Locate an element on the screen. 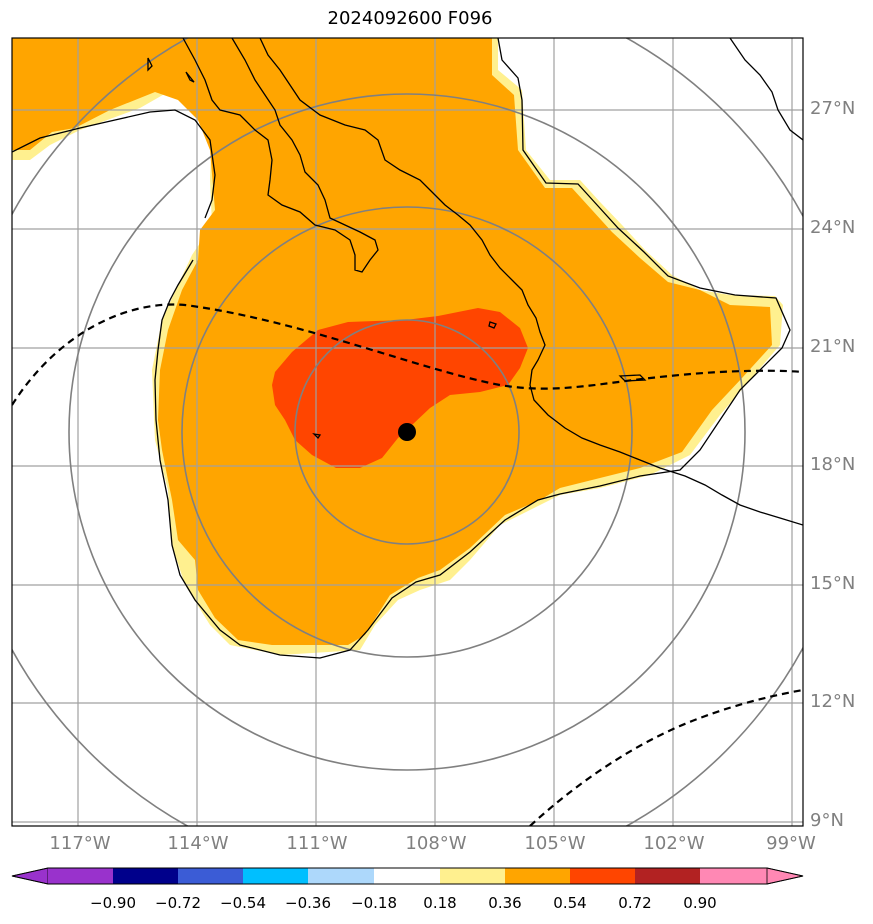 The width and height of the screenshot is (873, 924). colorbar-label-4: −0.36 is located at coordinates (308, 903).